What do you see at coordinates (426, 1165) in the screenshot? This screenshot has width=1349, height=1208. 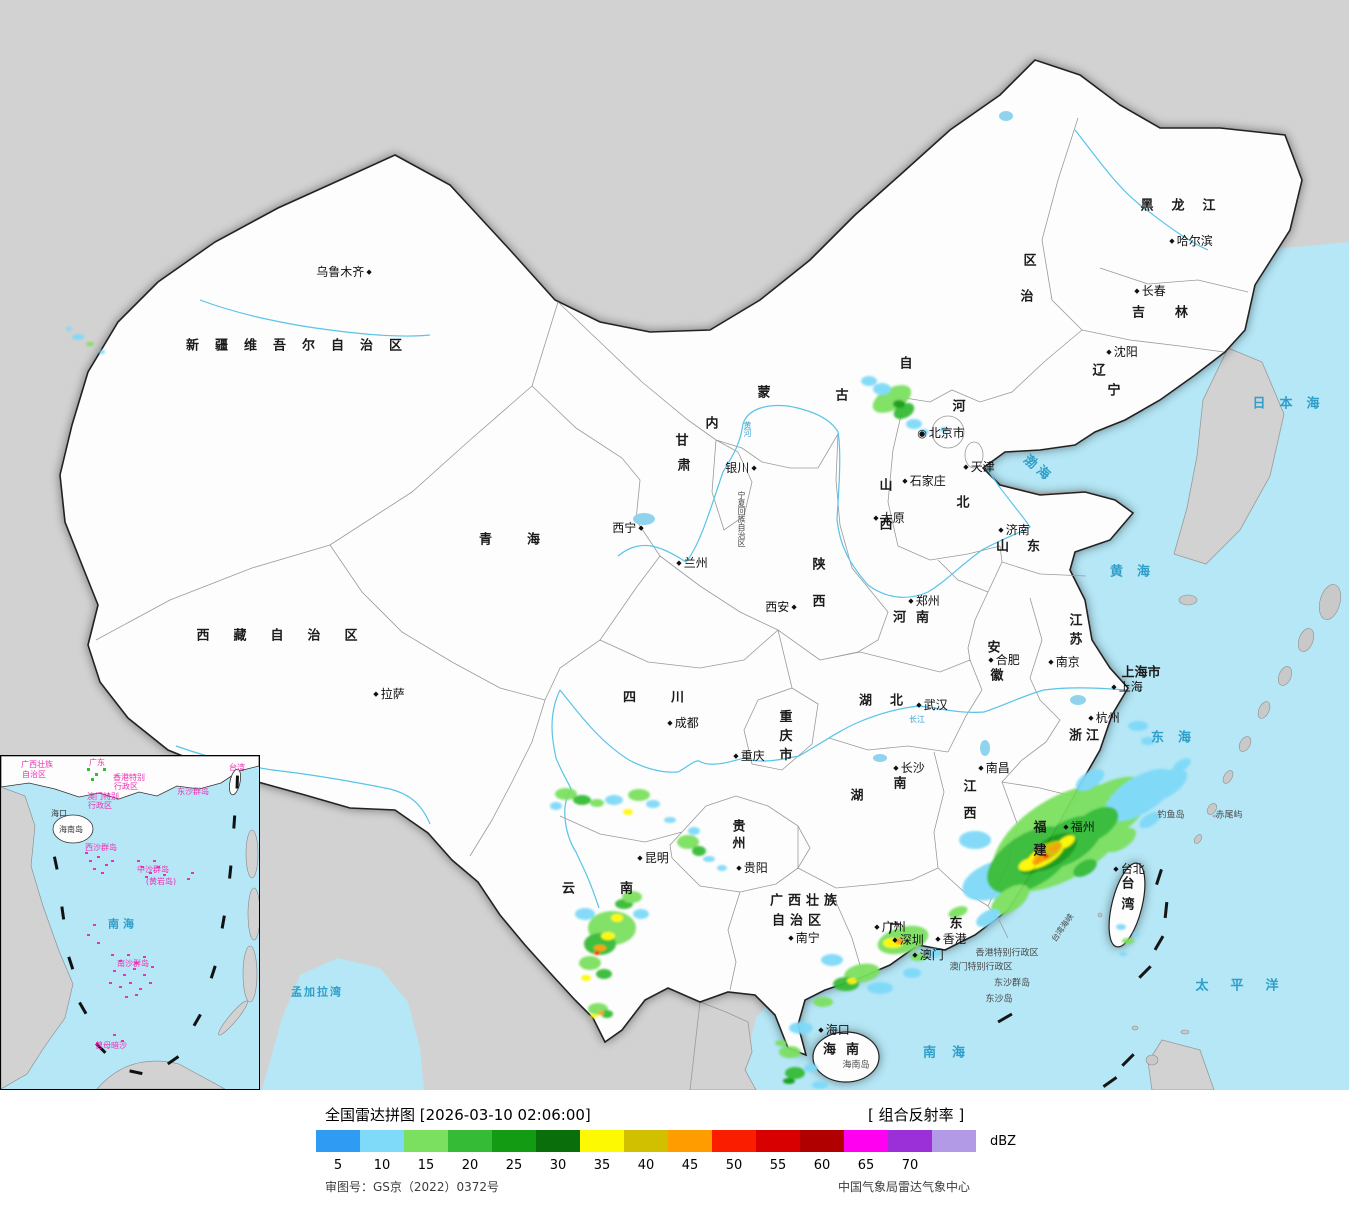 I see `legend-value: 15` at bounding box center [426, 1165].